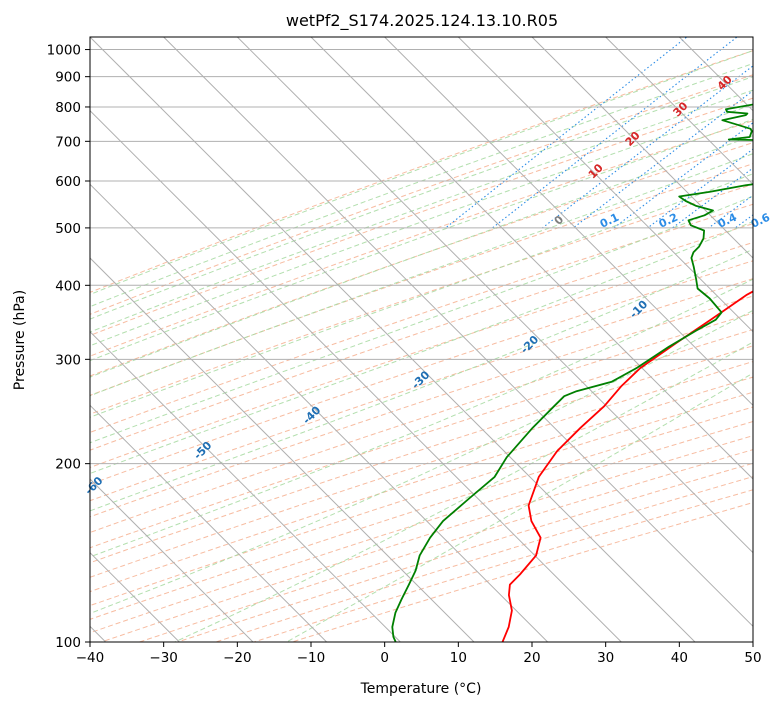  What do you see at coordinates (68, 78) in the screenshot?
I see `y-tick-label: 900` at bounding box center [68, 78].